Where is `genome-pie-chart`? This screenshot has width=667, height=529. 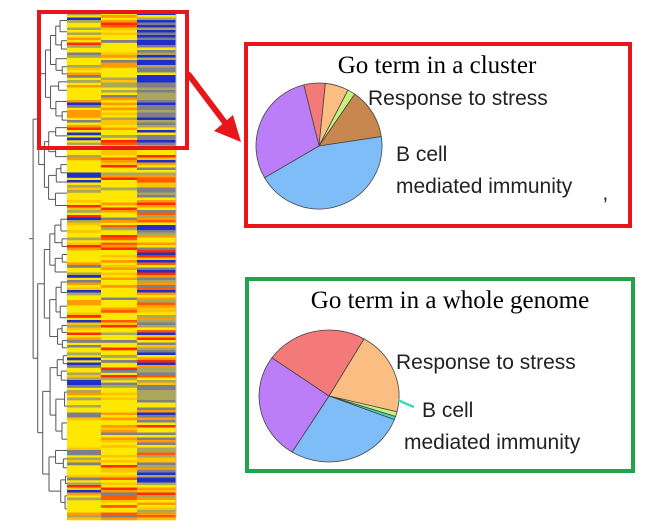
genome-pie-chart is located at coordinates (329, 396).